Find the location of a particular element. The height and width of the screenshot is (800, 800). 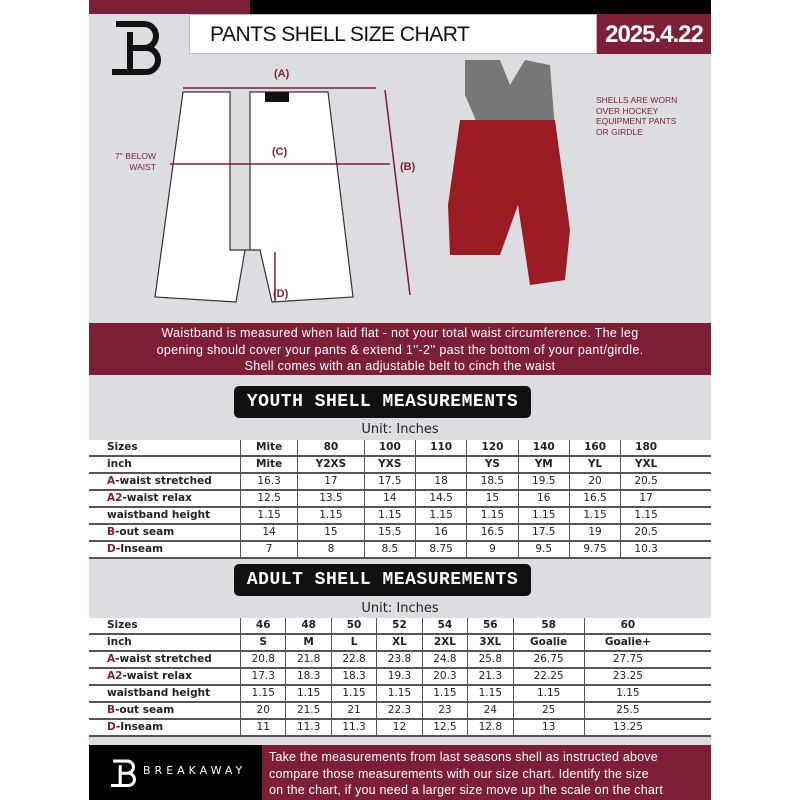

row-label: A2-waist relax is located at coordinates (165, 499).